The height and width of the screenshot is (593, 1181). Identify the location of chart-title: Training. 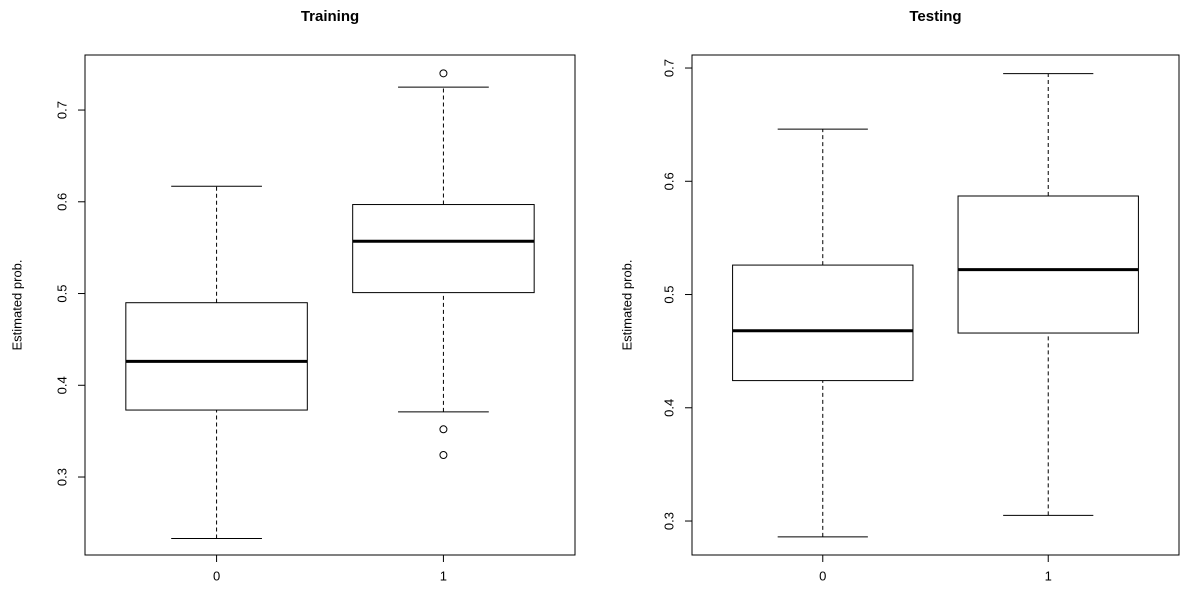
(330, 16).